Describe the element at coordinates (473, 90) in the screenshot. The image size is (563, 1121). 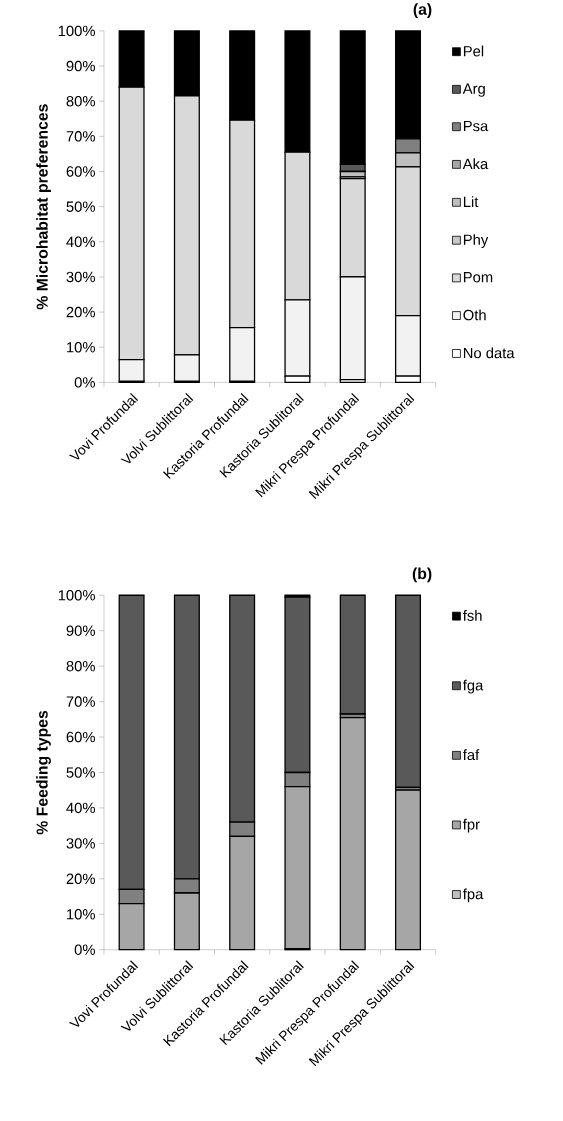
I see `legend-label: Arg` at that location.